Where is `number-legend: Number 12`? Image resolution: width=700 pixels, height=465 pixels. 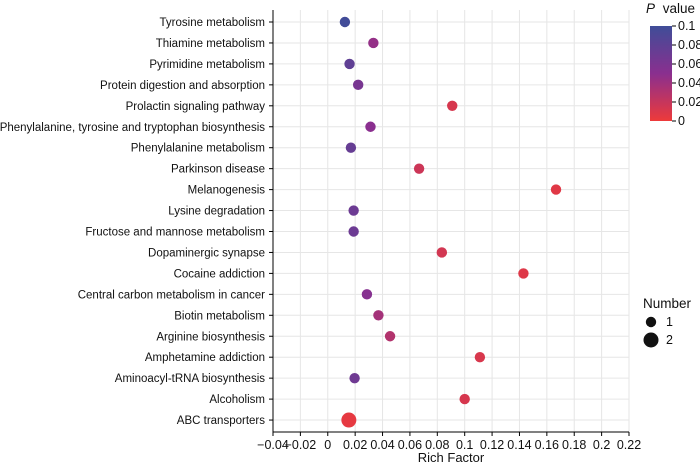 number-legend: Number 12 is located at coordinates (667, 322).